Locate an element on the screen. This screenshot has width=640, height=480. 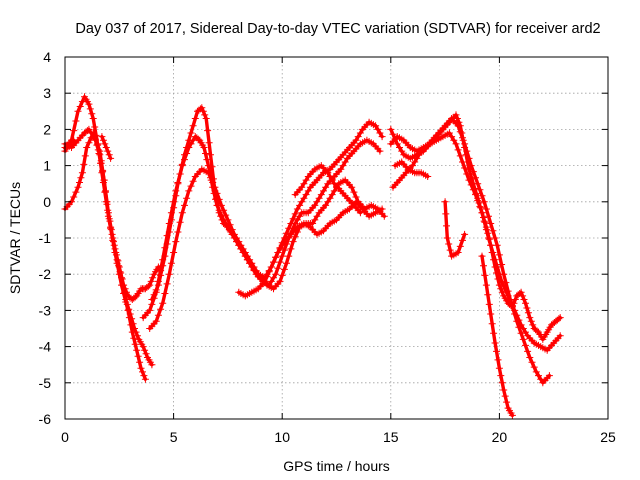
y-tick-label: -3 is located at coordinates (45, 310).